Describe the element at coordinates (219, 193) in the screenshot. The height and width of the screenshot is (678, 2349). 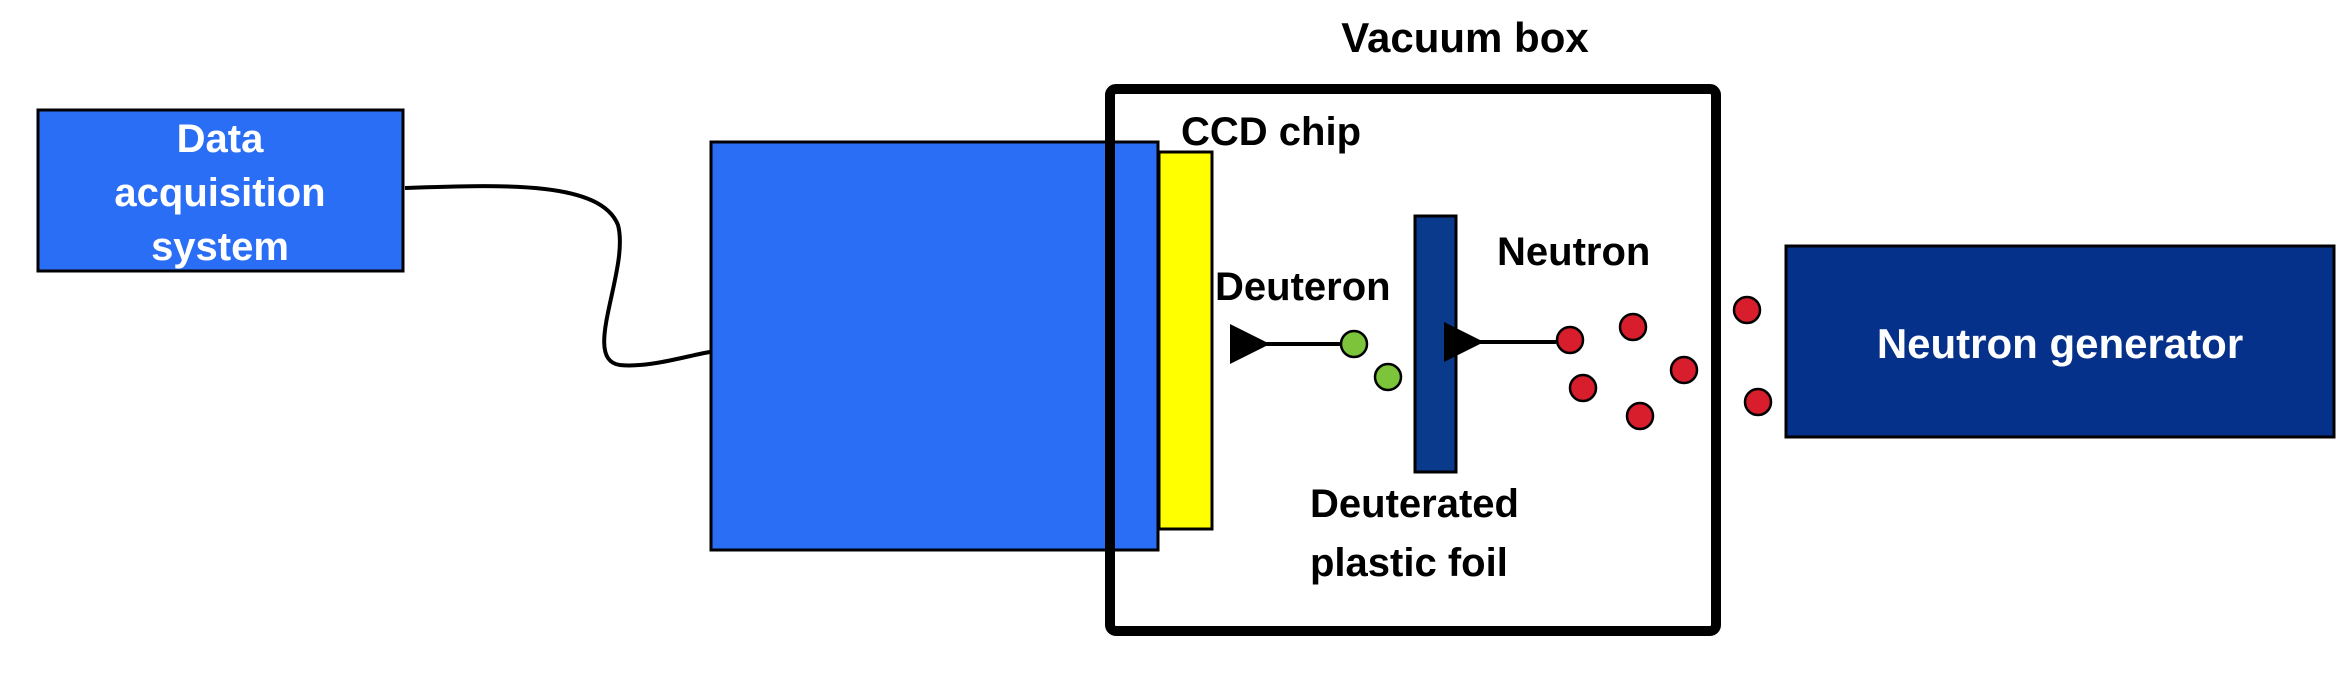
I see `daq-label-line2: acquisition` at that location.